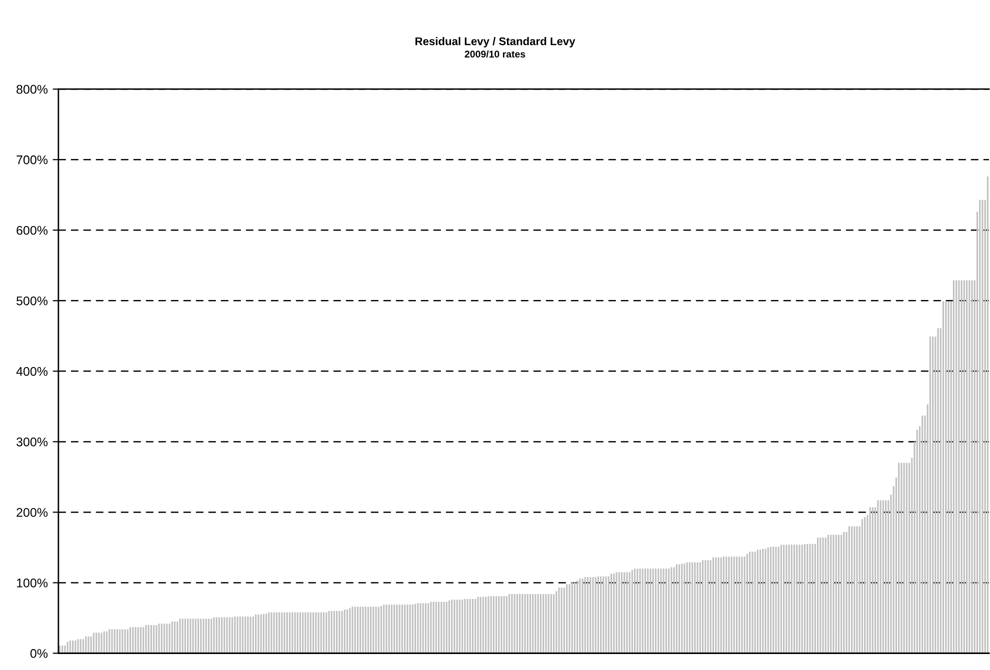 This screenshot has width=990, height=670. What do you see at coordinates (32, 89) in the screenshot?
I see `y-tick-label: 800%` at bounding box center [32, 89].